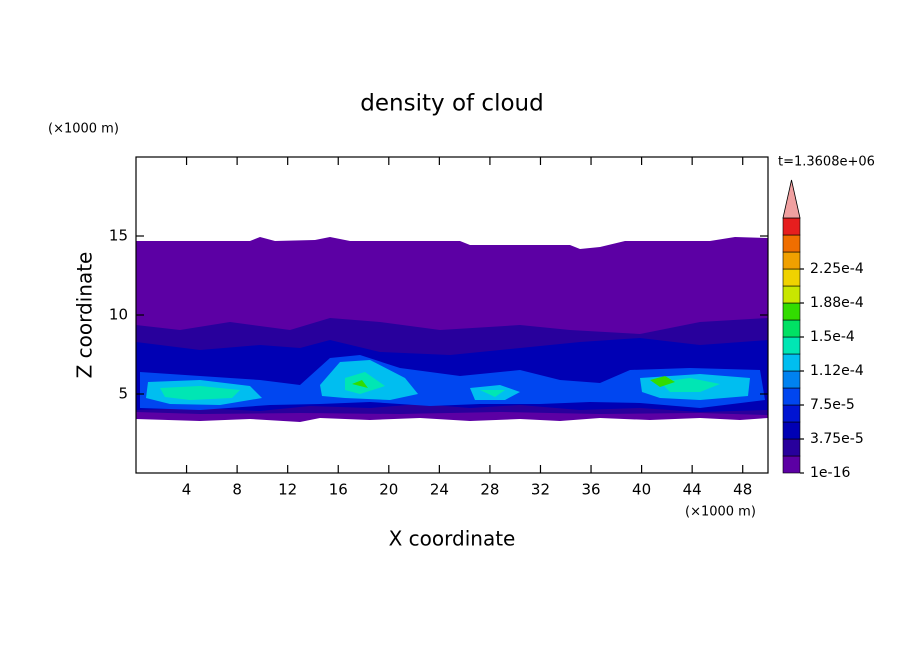  I want to click on time-label: t=1.3608e+06, so click(826, 162).